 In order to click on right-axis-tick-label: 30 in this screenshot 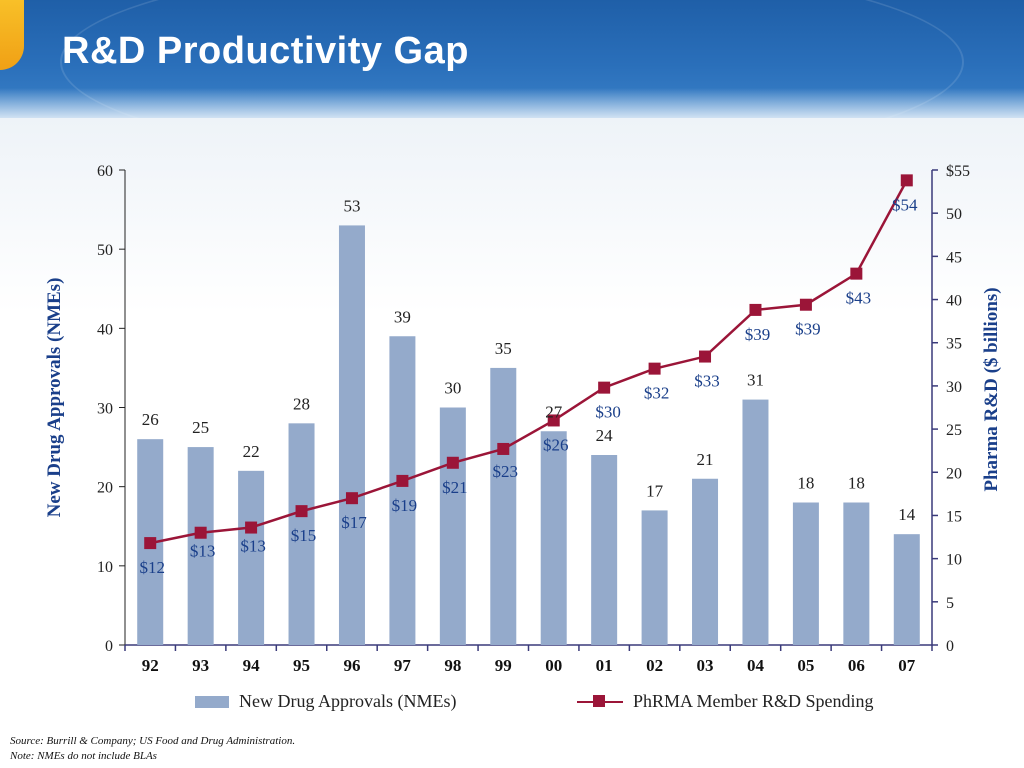, I will do `click(954, 387)`.